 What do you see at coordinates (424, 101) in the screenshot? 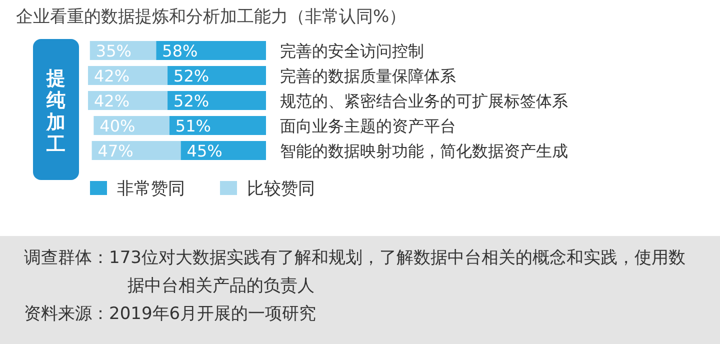
I see `y-tick-label: 规范的、紧密结合业务的可扩展标签体系` at bounding box center [424, 101].